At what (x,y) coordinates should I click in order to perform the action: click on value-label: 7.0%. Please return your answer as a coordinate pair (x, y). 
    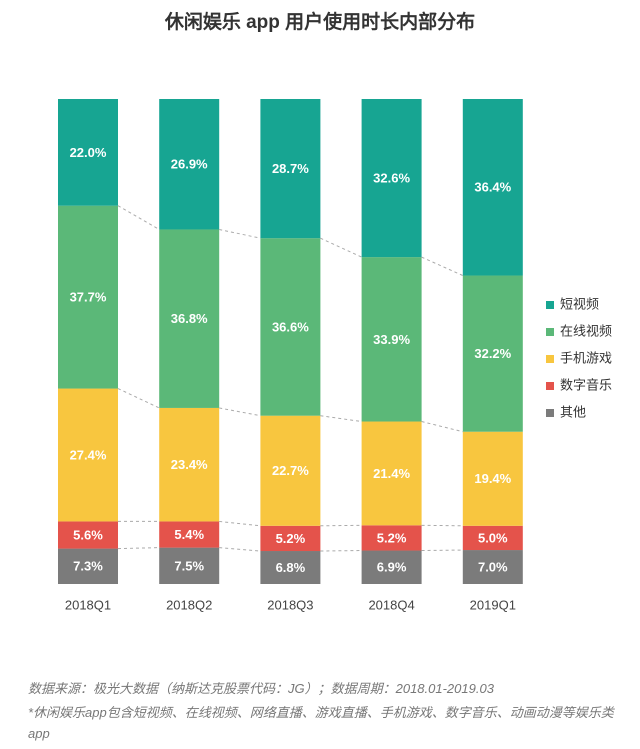
    Looking at the image, I should click on (493, 566).